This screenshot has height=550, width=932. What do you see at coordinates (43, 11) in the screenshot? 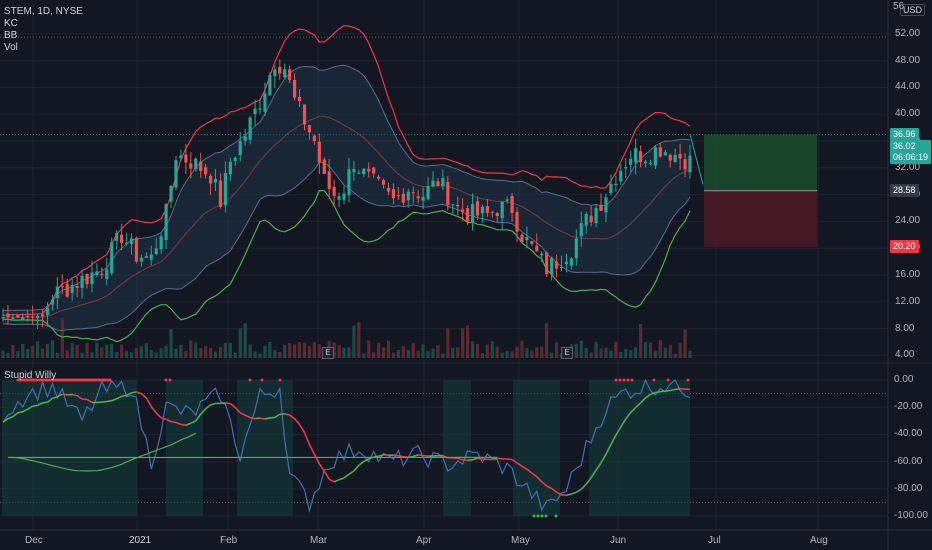
I see `symbol-legend: STEM, 1D, NYSE` at bounding box center [43, 11].